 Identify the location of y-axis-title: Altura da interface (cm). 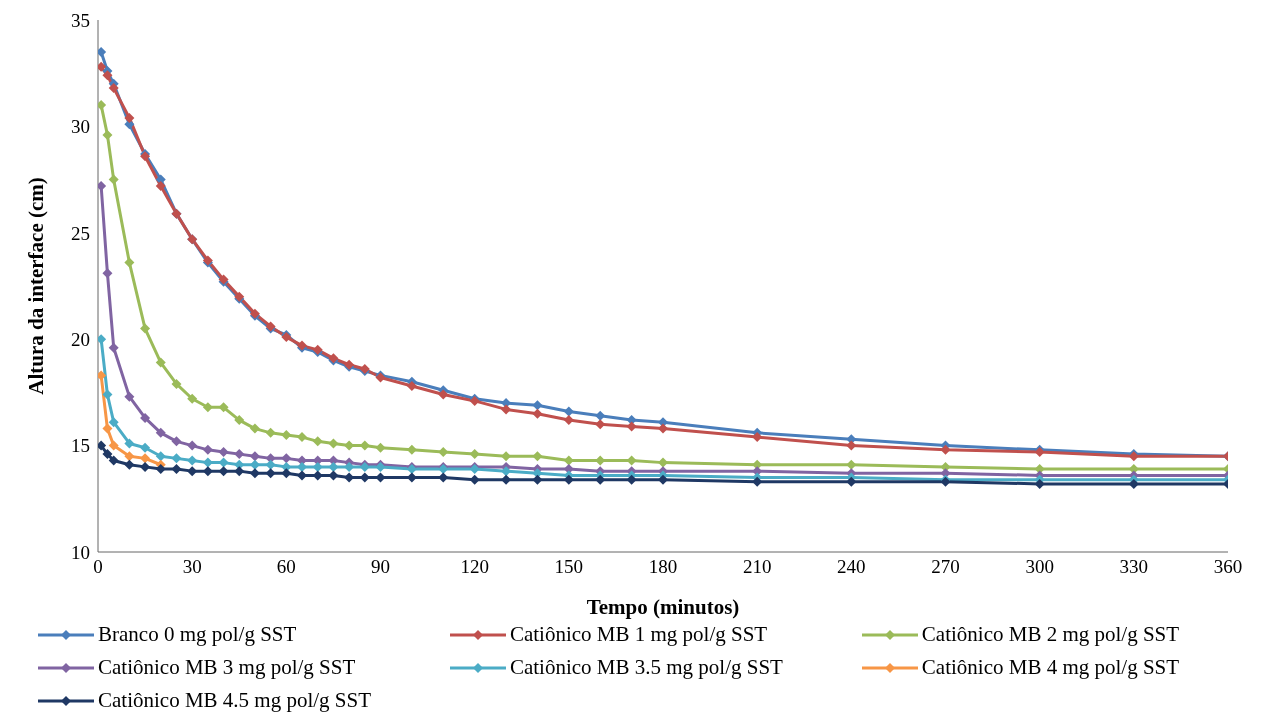
(36, 286).